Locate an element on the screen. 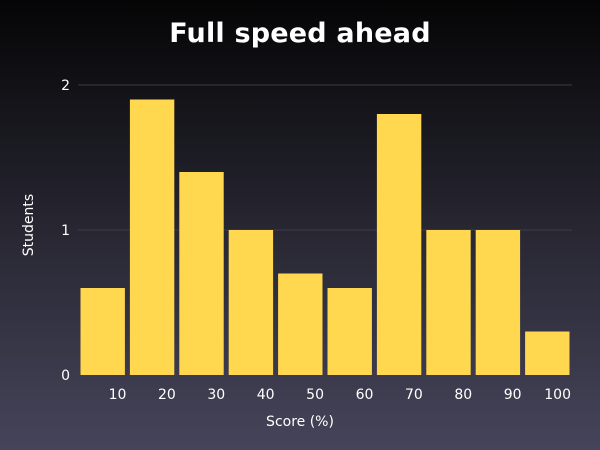 The image size is (600, 450). x-tick-label: 50 is located at coordinates (315, 395).